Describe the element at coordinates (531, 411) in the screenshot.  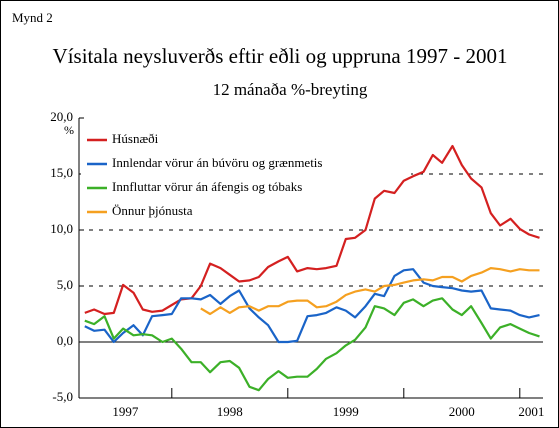
I see `x-tick-label: 2001` at that location.